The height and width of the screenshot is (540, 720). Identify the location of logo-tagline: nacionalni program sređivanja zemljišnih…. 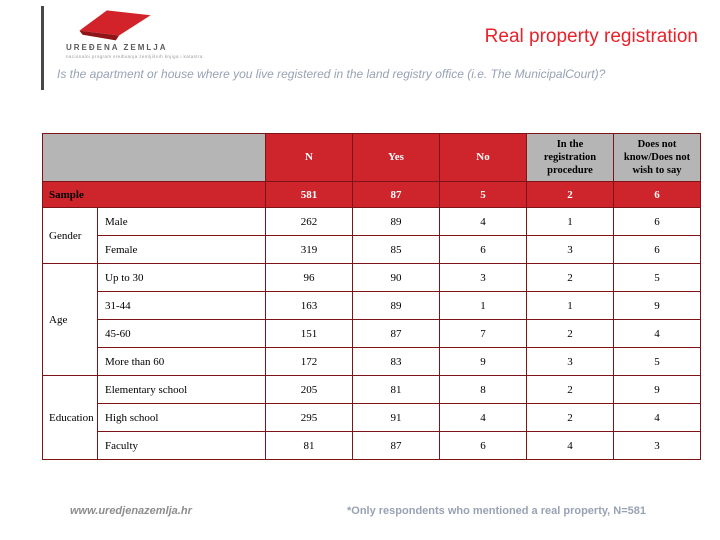
(134, 56).